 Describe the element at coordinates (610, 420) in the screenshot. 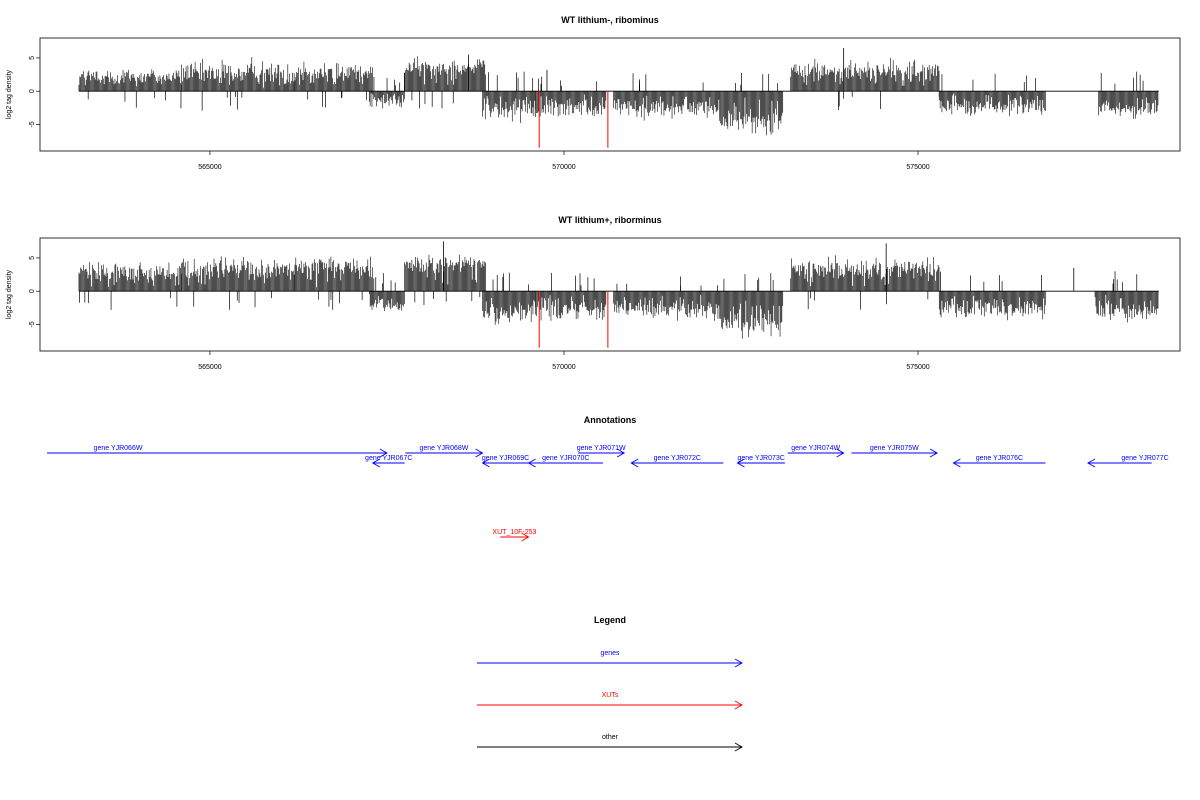

I see `annotations-title: Annotations` at that location.